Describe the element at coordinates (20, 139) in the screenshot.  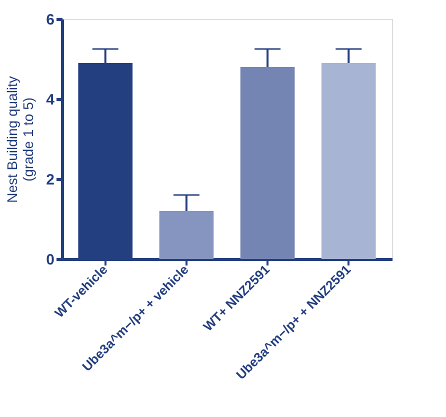
I see `y-axis-title: Nest Building quality (grade 1 to 5)` at that location.